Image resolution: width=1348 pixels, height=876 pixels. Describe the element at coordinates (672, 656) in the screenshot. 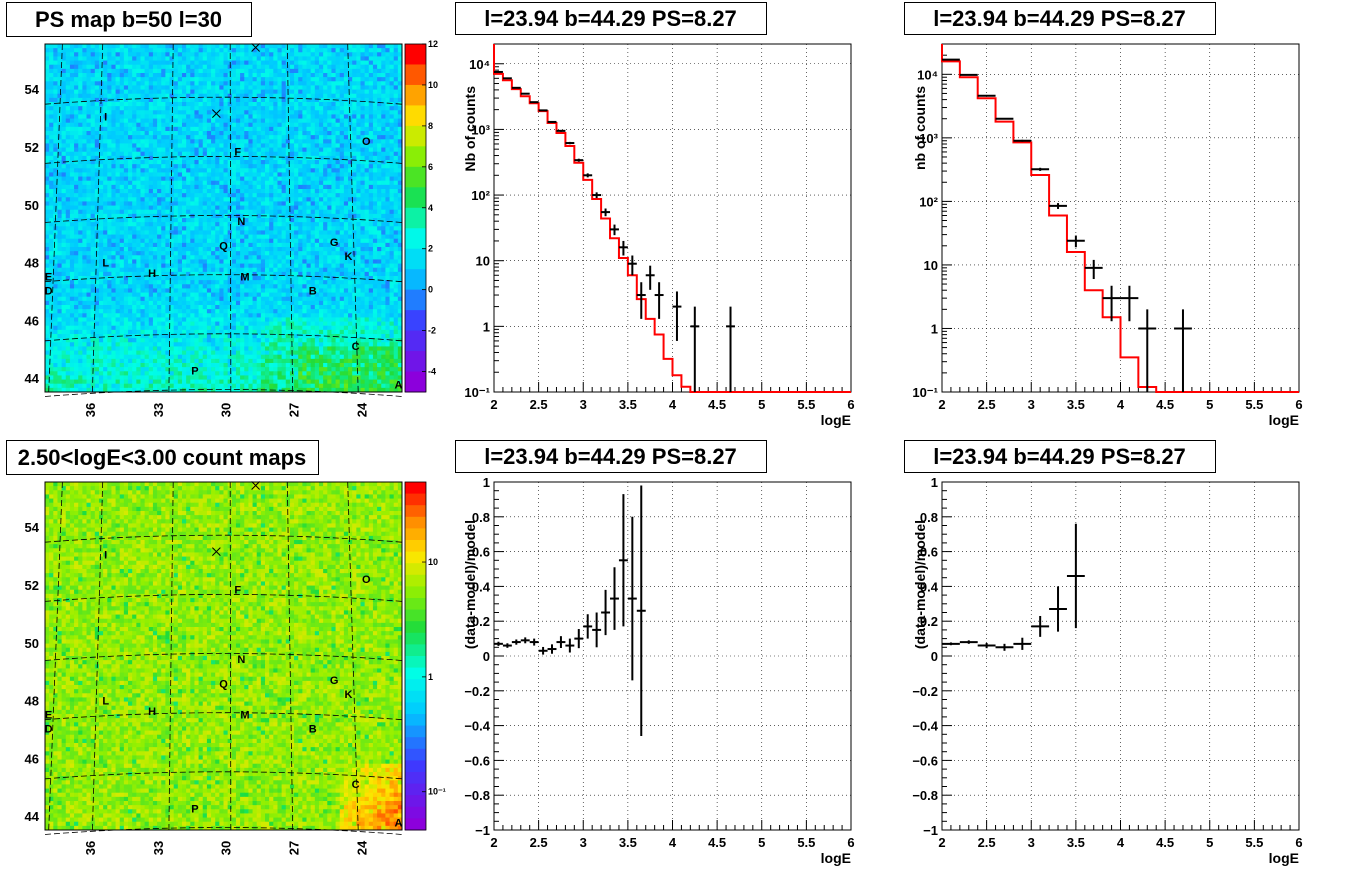

I see `plot-frame` at that location.